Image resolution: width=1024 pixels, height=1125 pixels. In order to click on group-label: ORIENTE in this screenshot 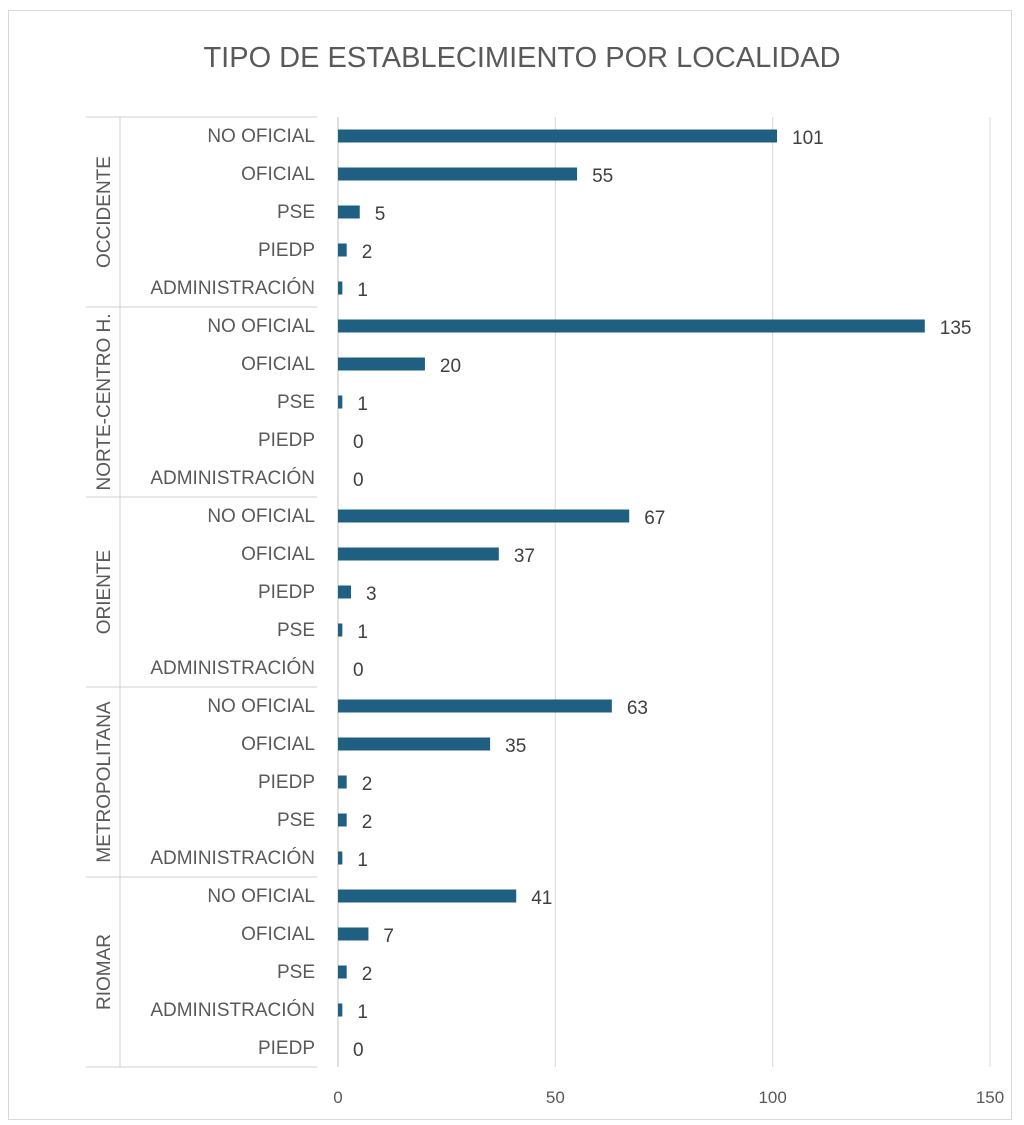, I will do `click(104, 592)`.